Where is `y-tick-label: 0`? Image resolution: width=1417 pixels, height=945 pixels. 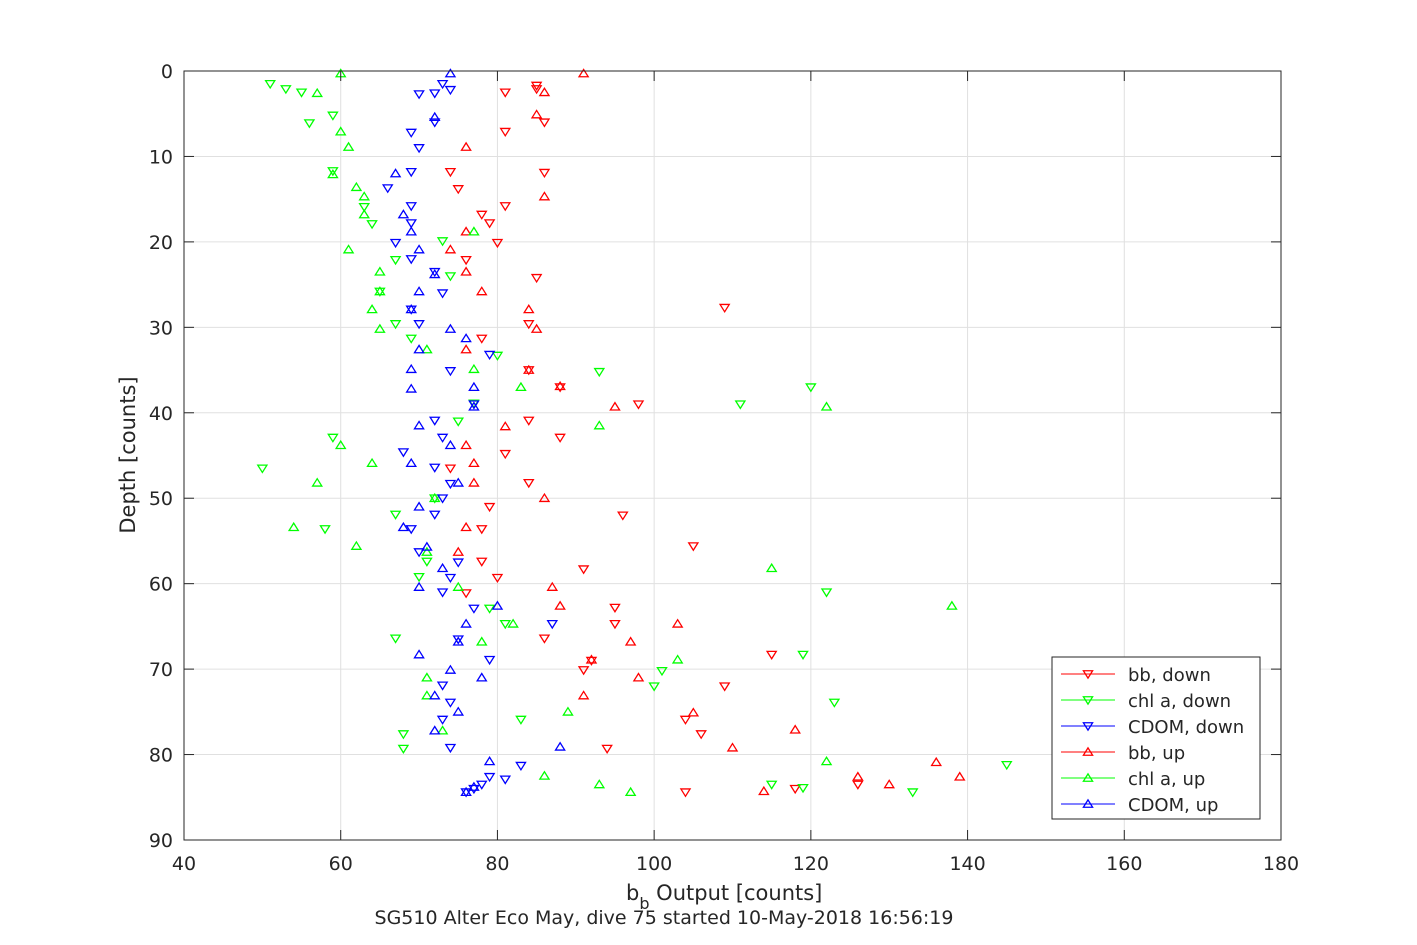 y-tick-label: 0 is located at coordinates (167, 72).